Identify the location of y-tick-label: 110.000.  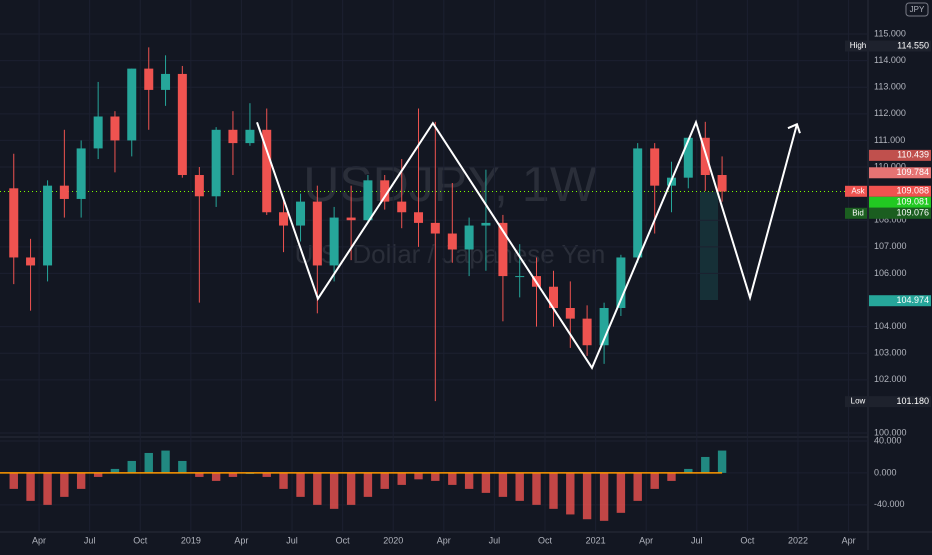
(890, 166).